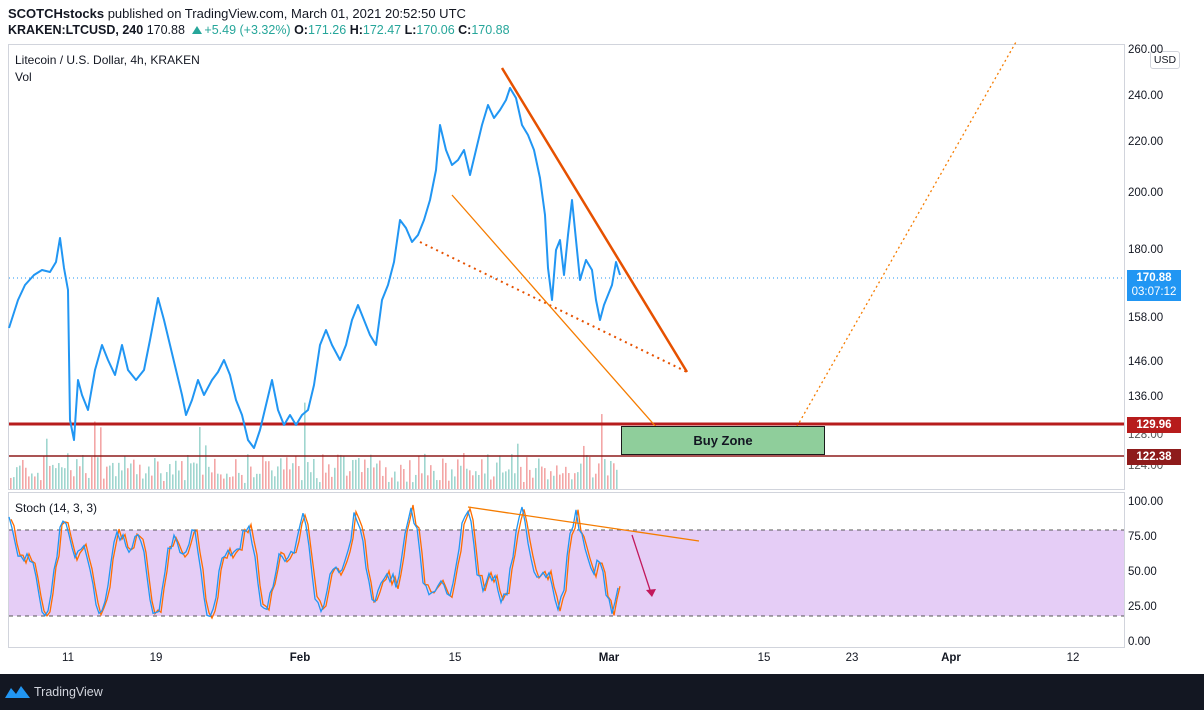 The image size is (1204, 710). What do you see at coordinates (1160, 267) in the screenshot?
I see `price-axis` at bounding box center [1160, 267].